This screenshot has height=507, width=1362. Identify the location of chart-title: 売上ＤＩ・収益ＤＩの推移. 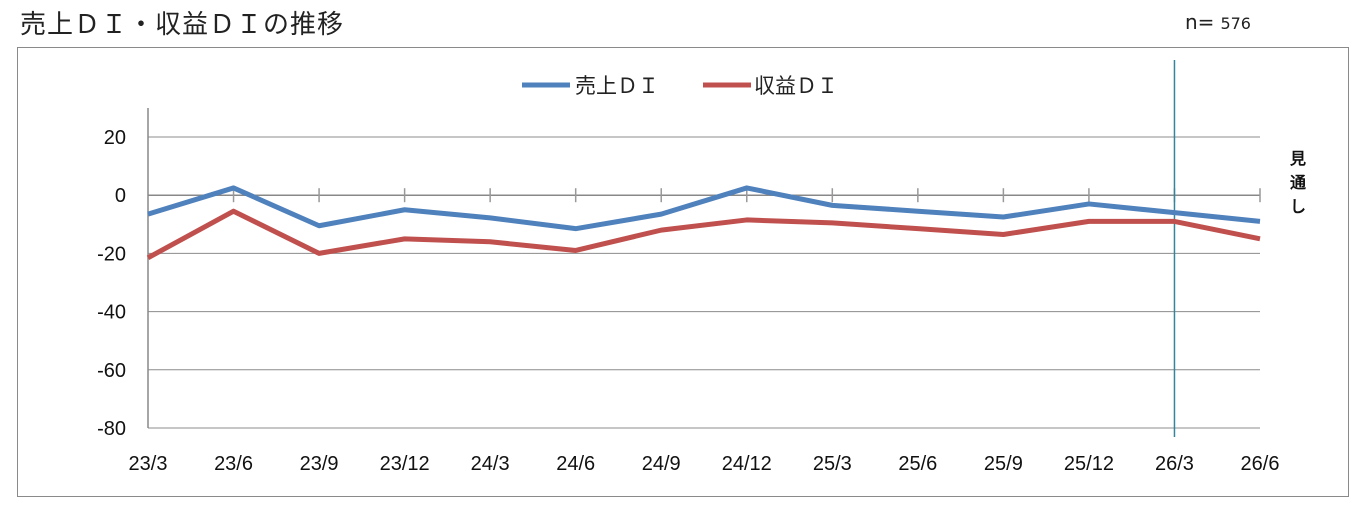
(182, 25).